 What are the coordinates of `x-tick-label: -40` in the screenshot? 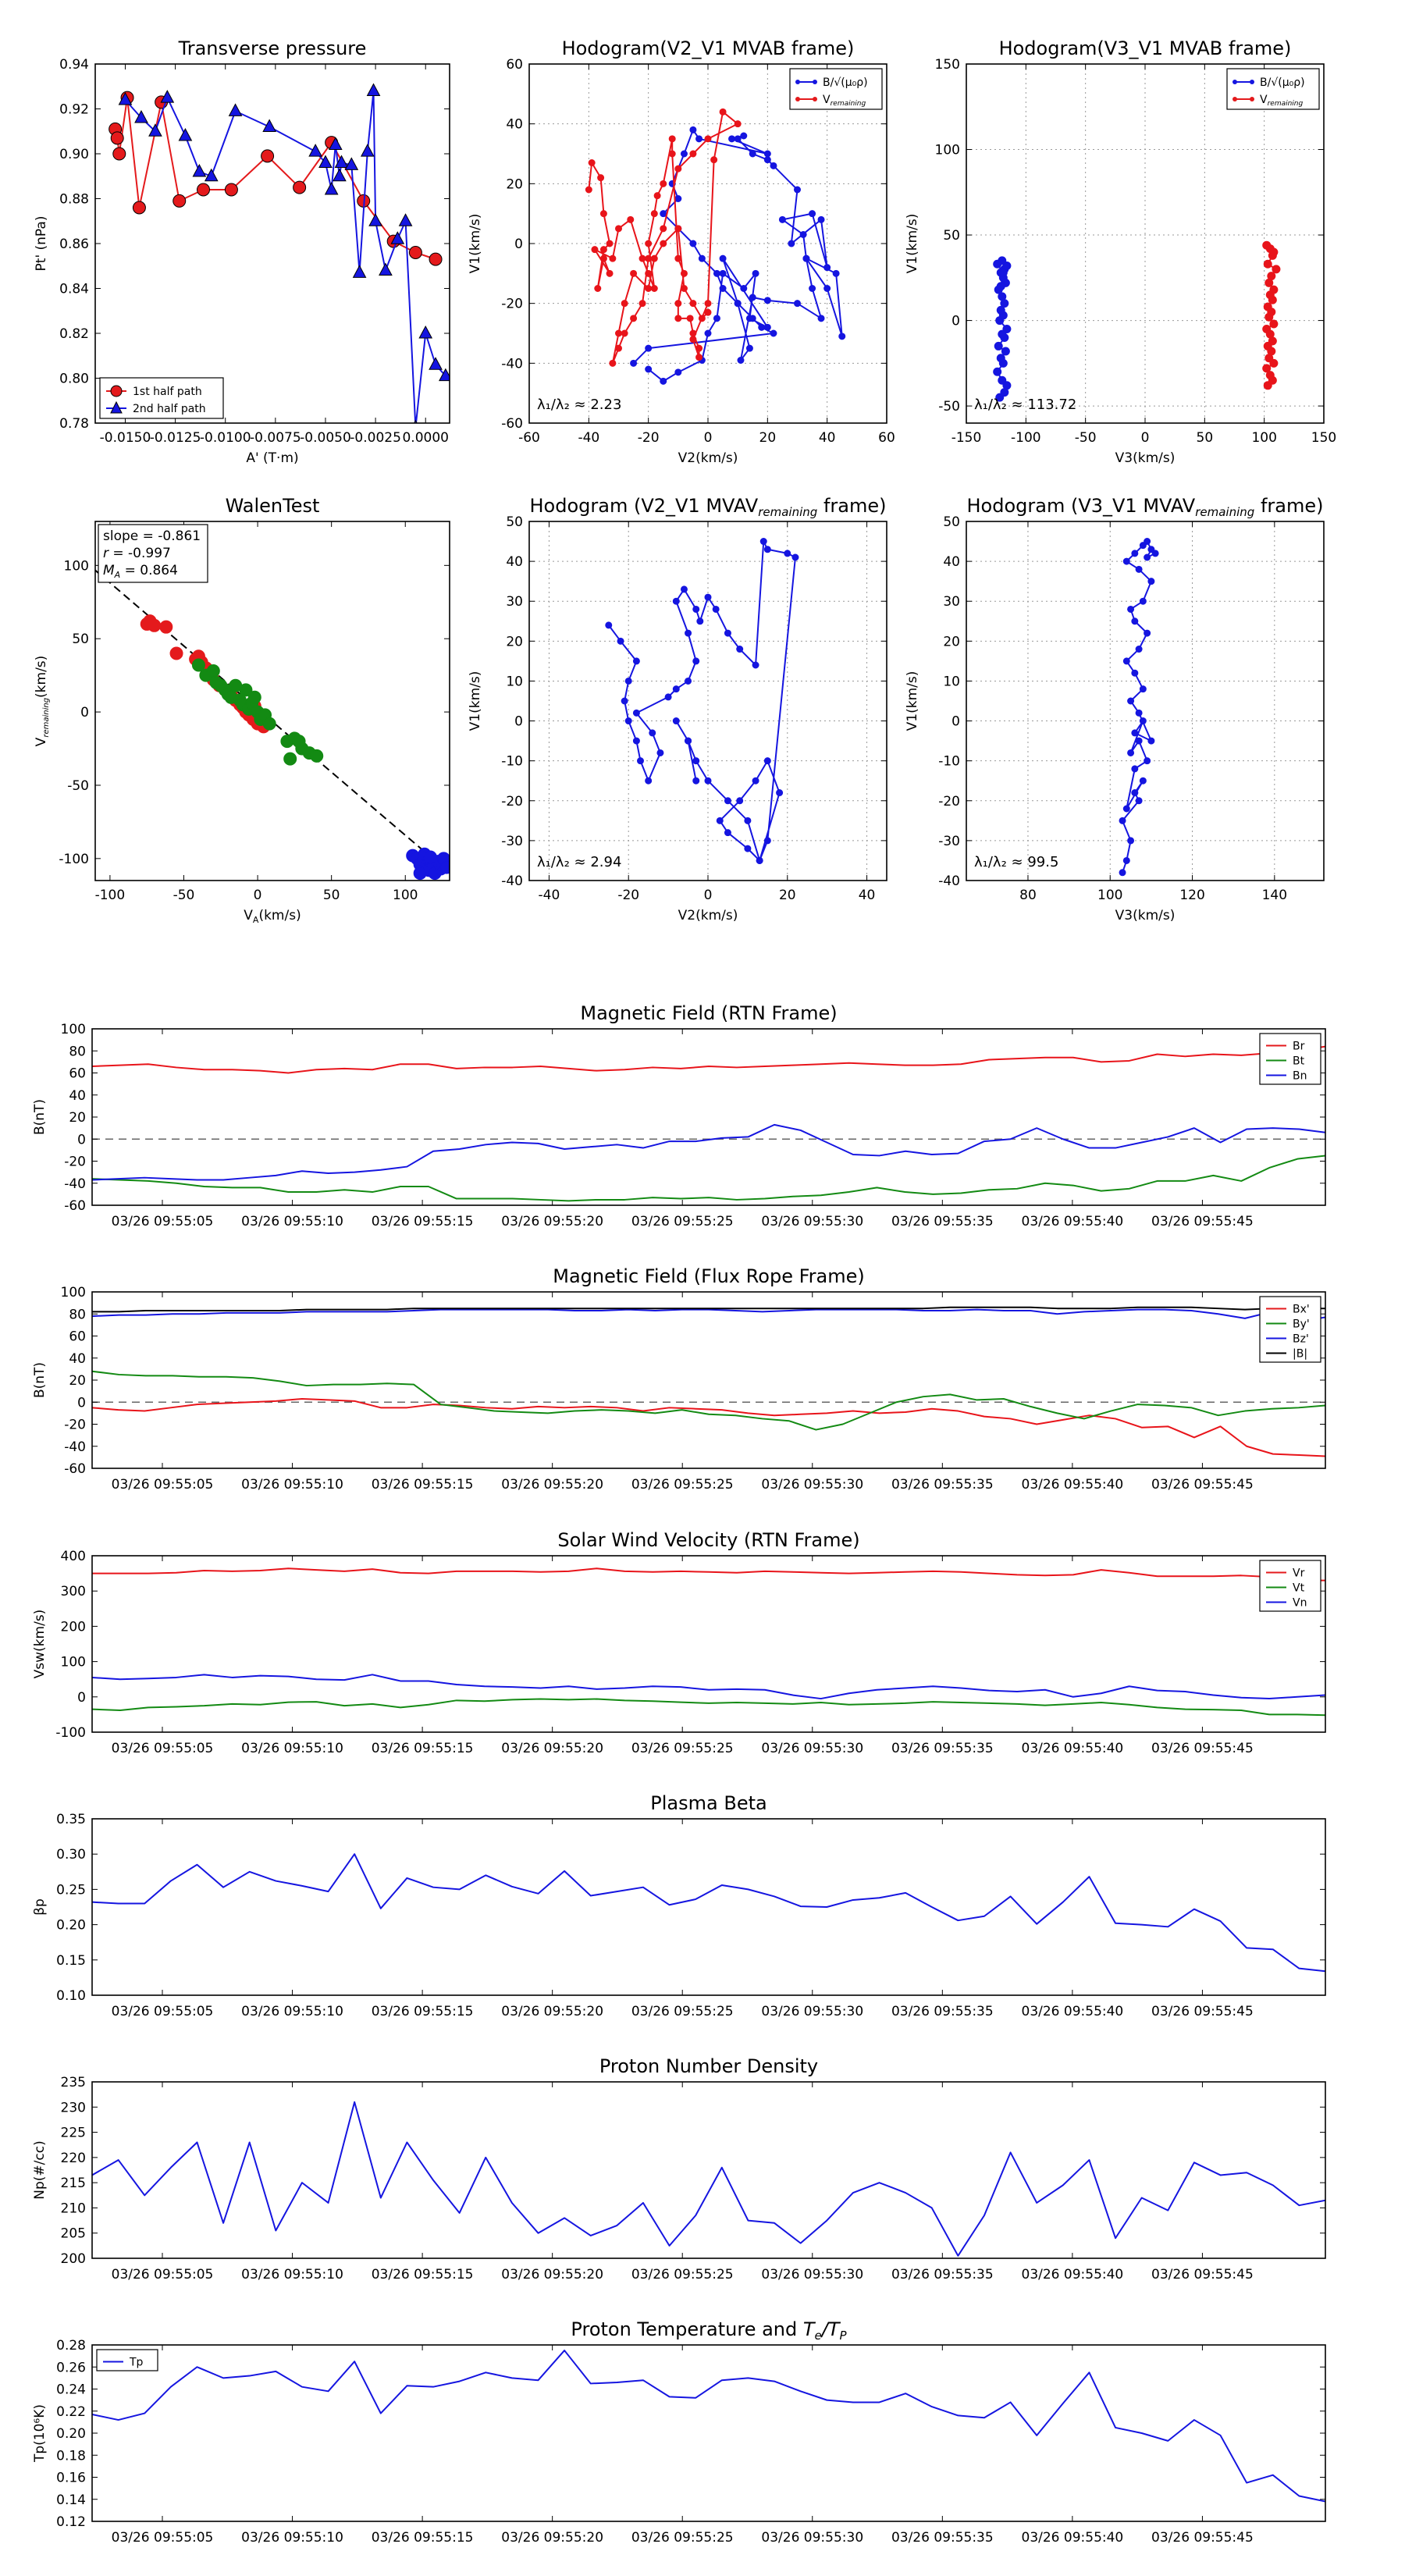 It's located at (588, 438).